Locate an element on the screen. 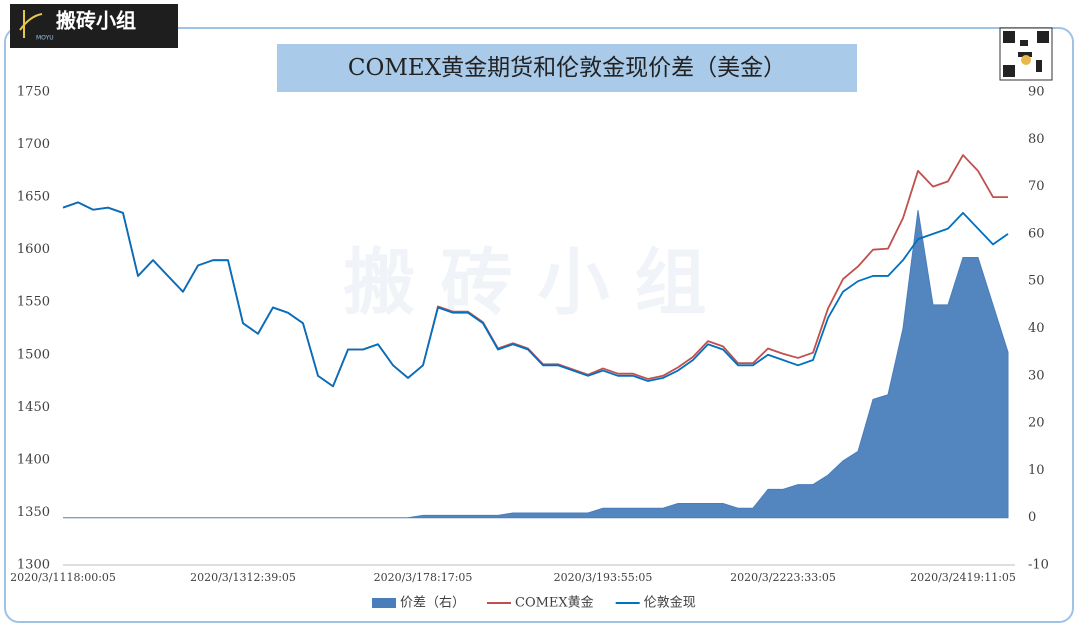 The width and height of the screenshot is (1080, 627). logo-sub: MOYU is located at coordinates (45, 38).